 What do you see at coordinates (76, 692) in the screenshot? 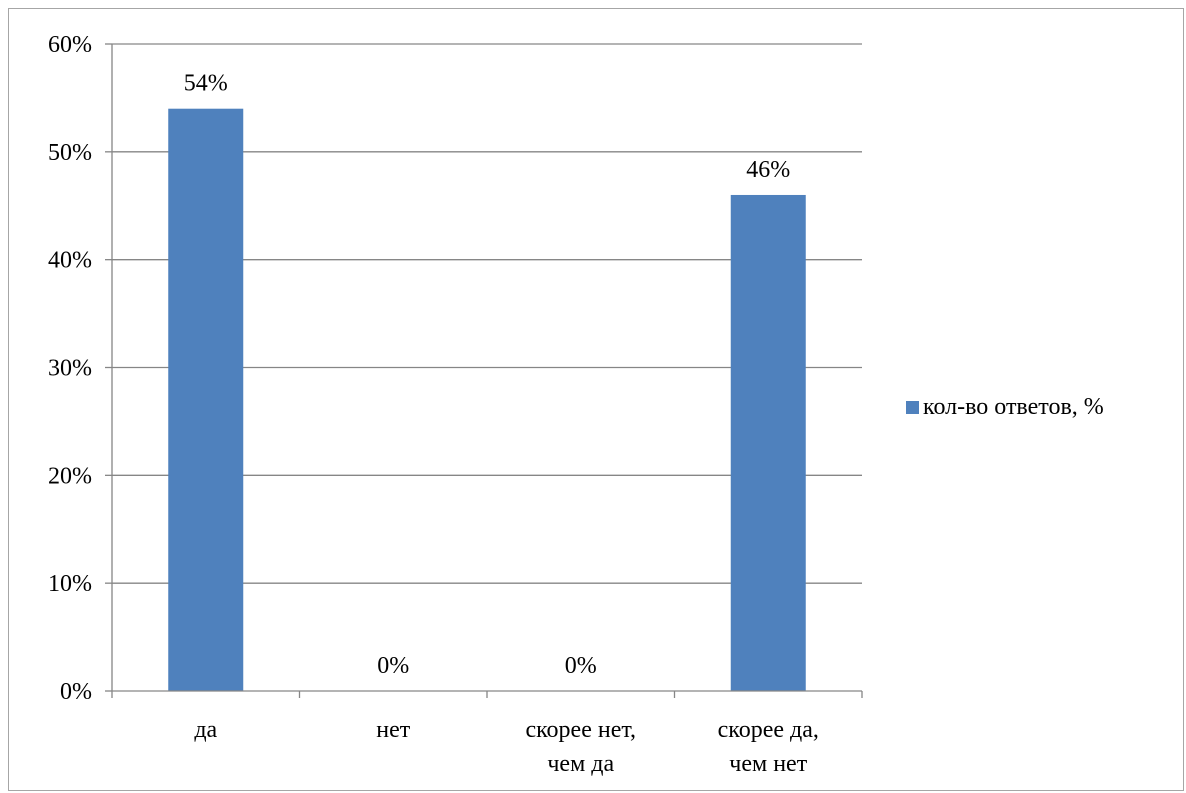
I see `y-tick-label: 0%` at bounding box center [76, 692].